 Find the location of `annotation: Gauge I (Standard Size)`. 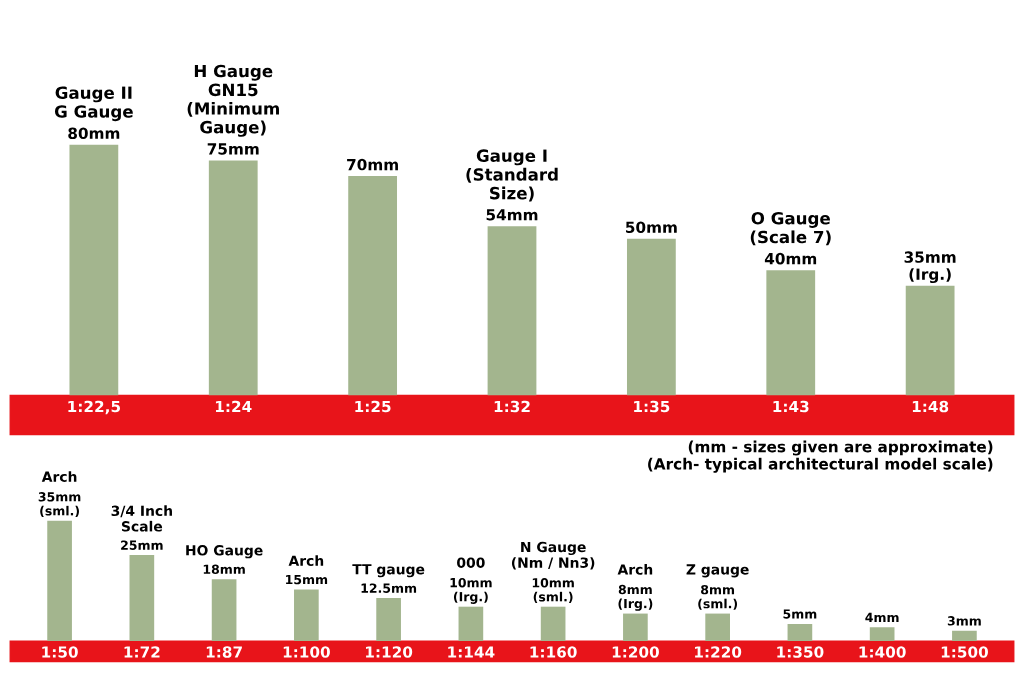

annotation: Gauge I (Standard Size) is located at coordinates (512, 175).